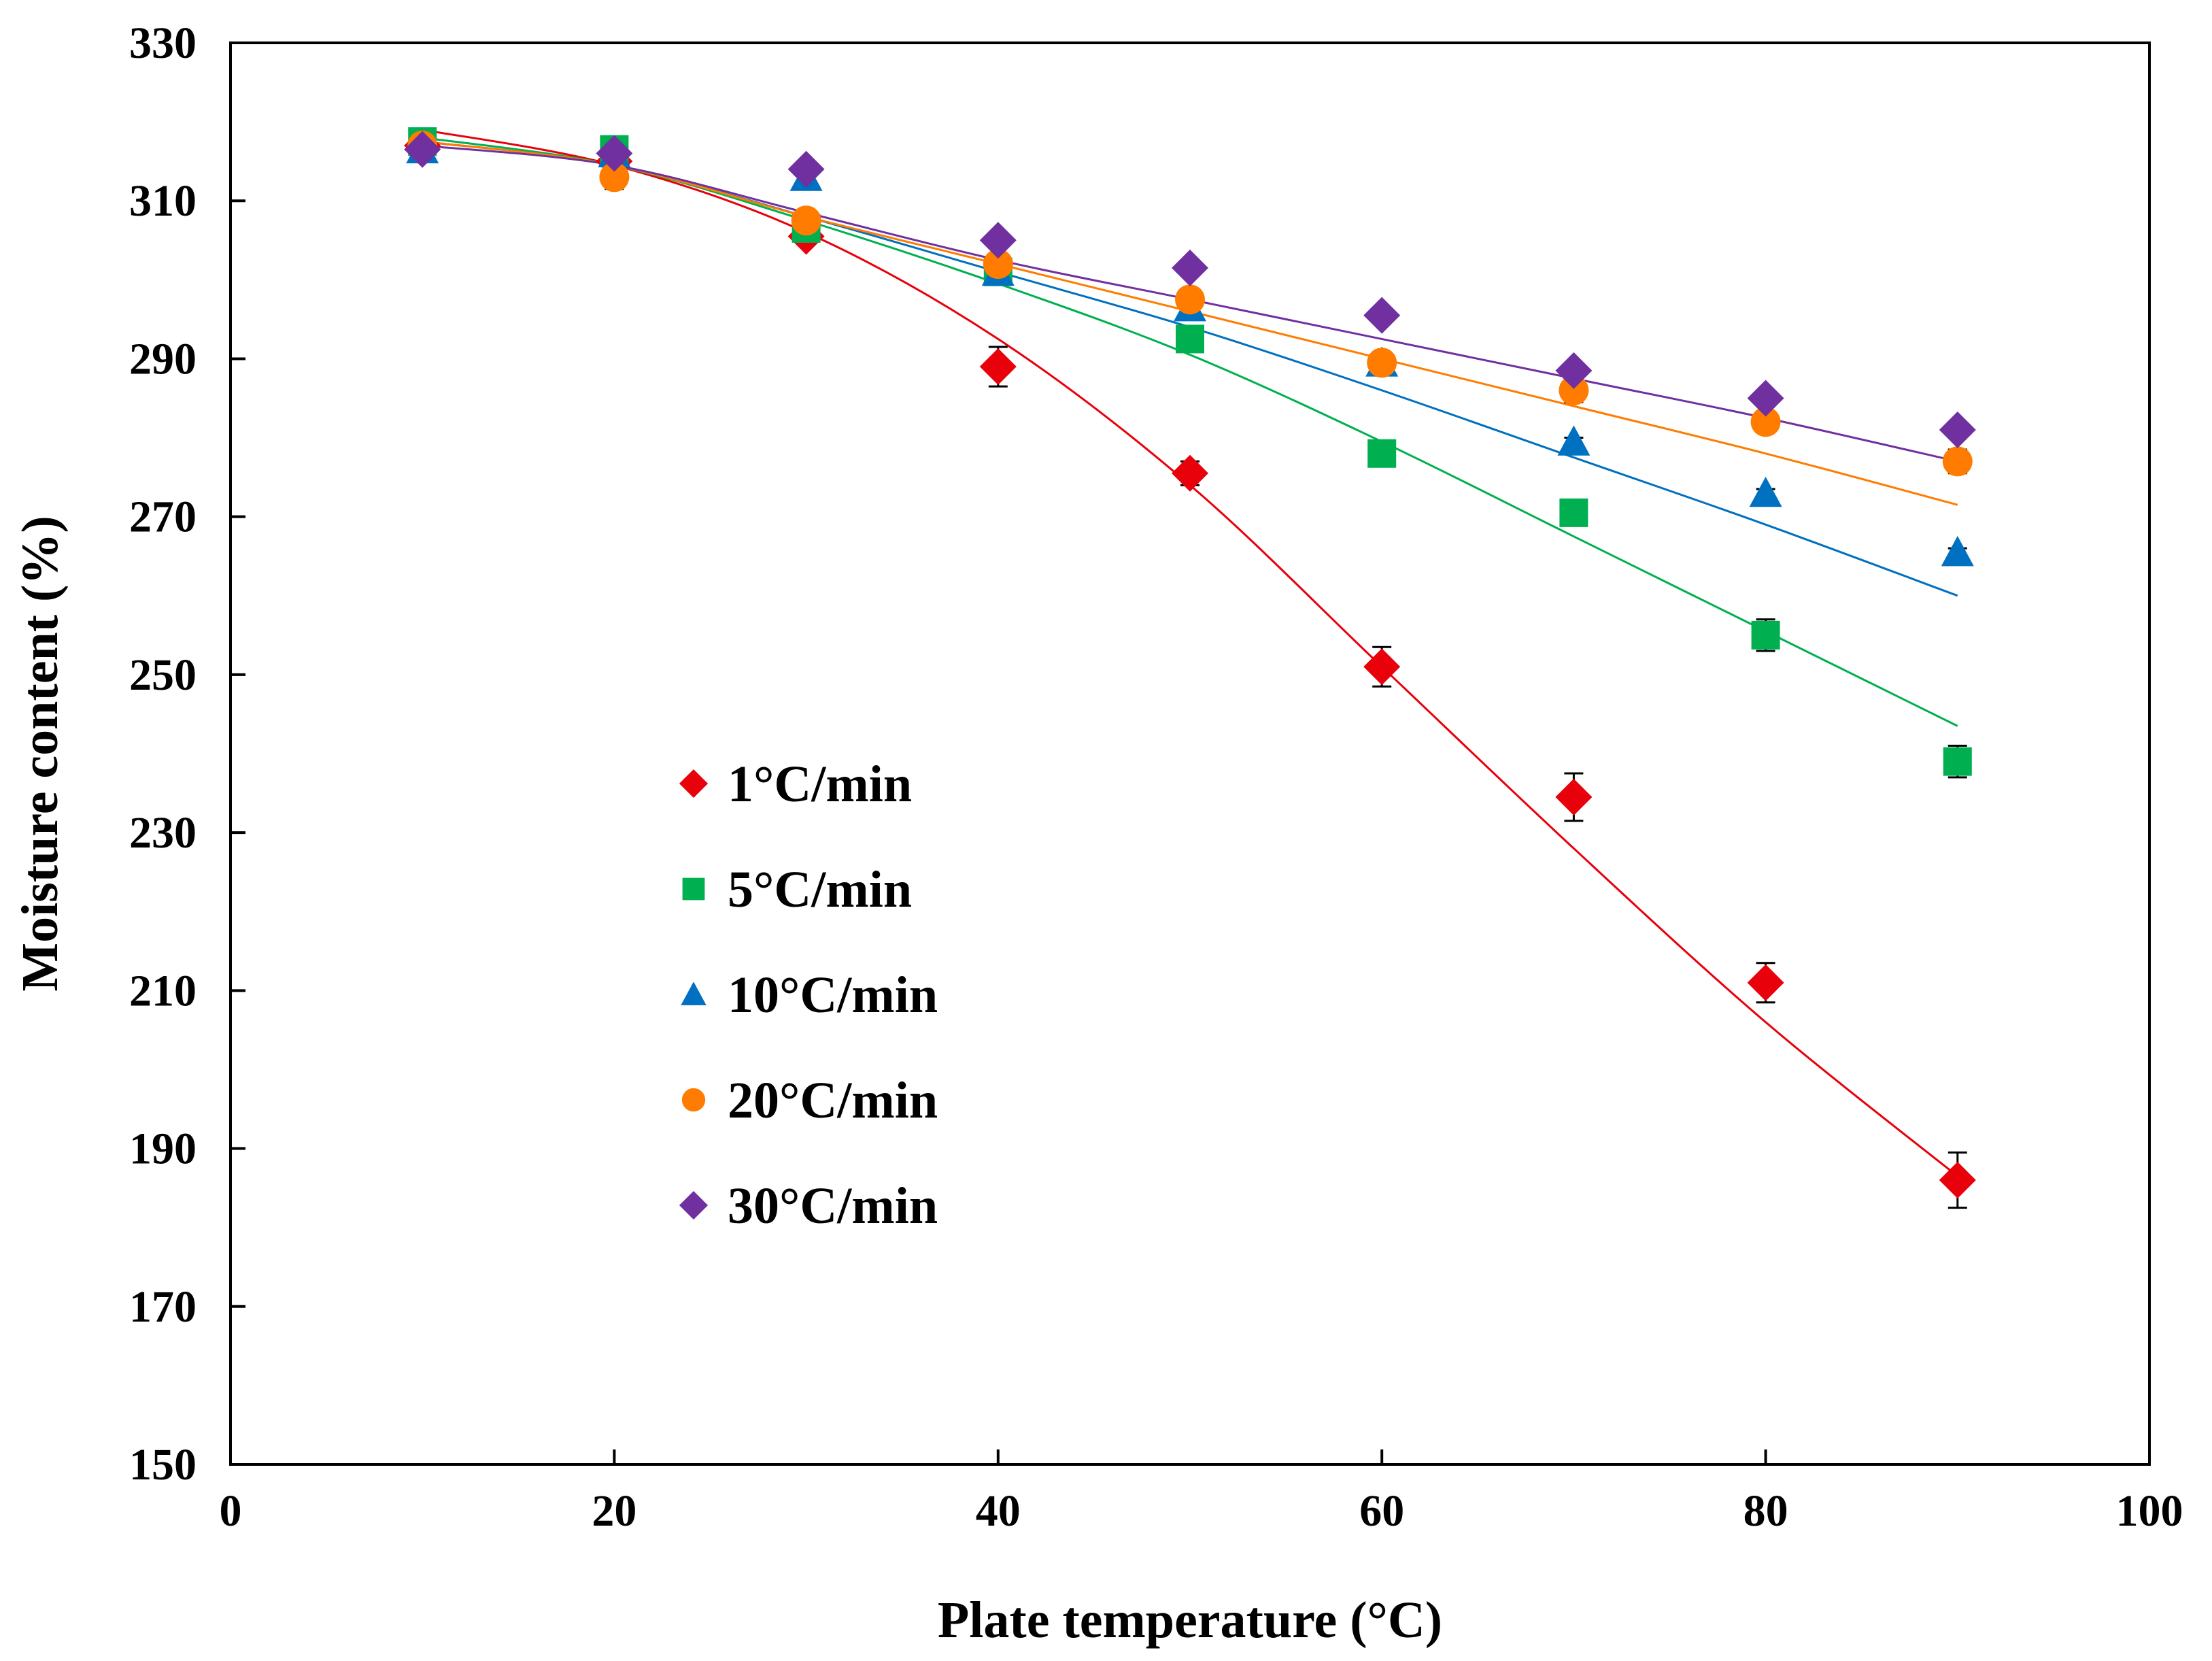 The width and height of the screenshot is (2212, 1661). What do you see at coordinates (231, 1511) in the screenshot?
I see `x-tick-label: 0` at bounding box center [231, 1511].